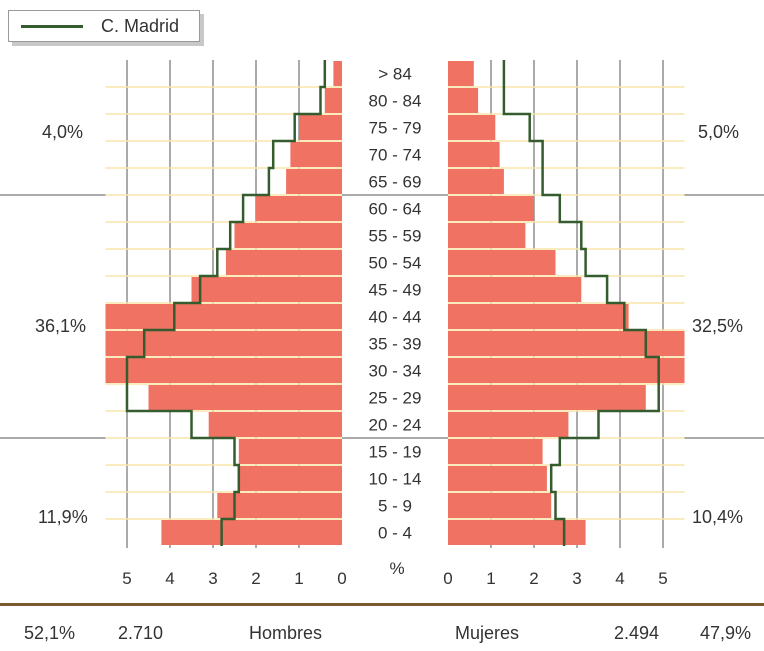 The width and height of the screenshot is (764, 651). I want to click on legend-label: C. Madrid, so click(140, 26).